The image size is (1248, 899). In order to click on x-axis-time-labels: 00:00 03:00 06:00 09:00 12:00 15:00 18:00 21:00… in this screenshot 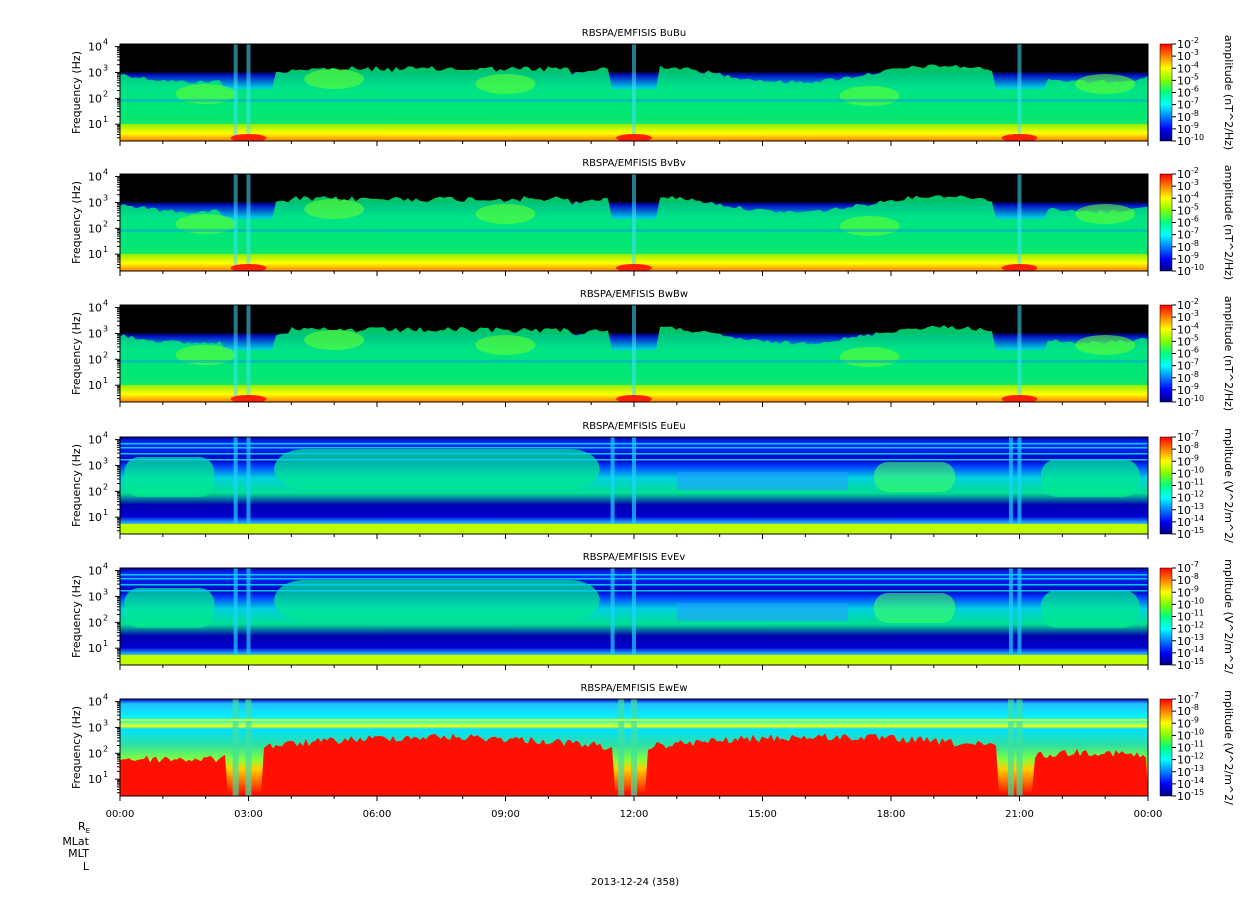, I will do `click(634, 814)`.